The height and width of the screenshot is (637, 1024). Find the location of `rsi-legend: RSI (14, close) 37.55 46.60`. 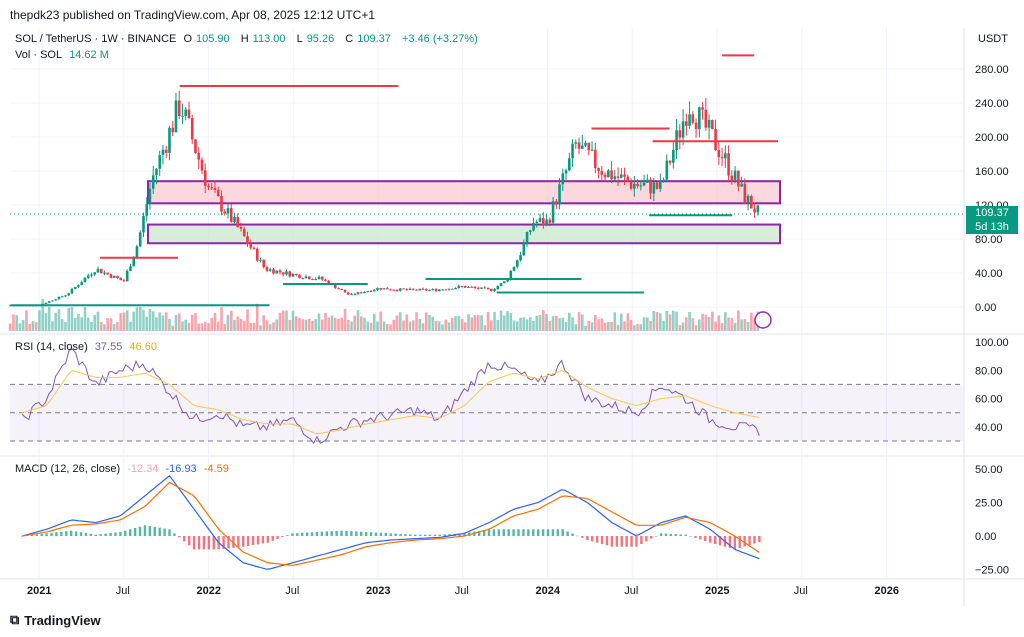

rsi-legend: RSI (14, close) 37.55 46.60 is located at coordinates (88, 347).